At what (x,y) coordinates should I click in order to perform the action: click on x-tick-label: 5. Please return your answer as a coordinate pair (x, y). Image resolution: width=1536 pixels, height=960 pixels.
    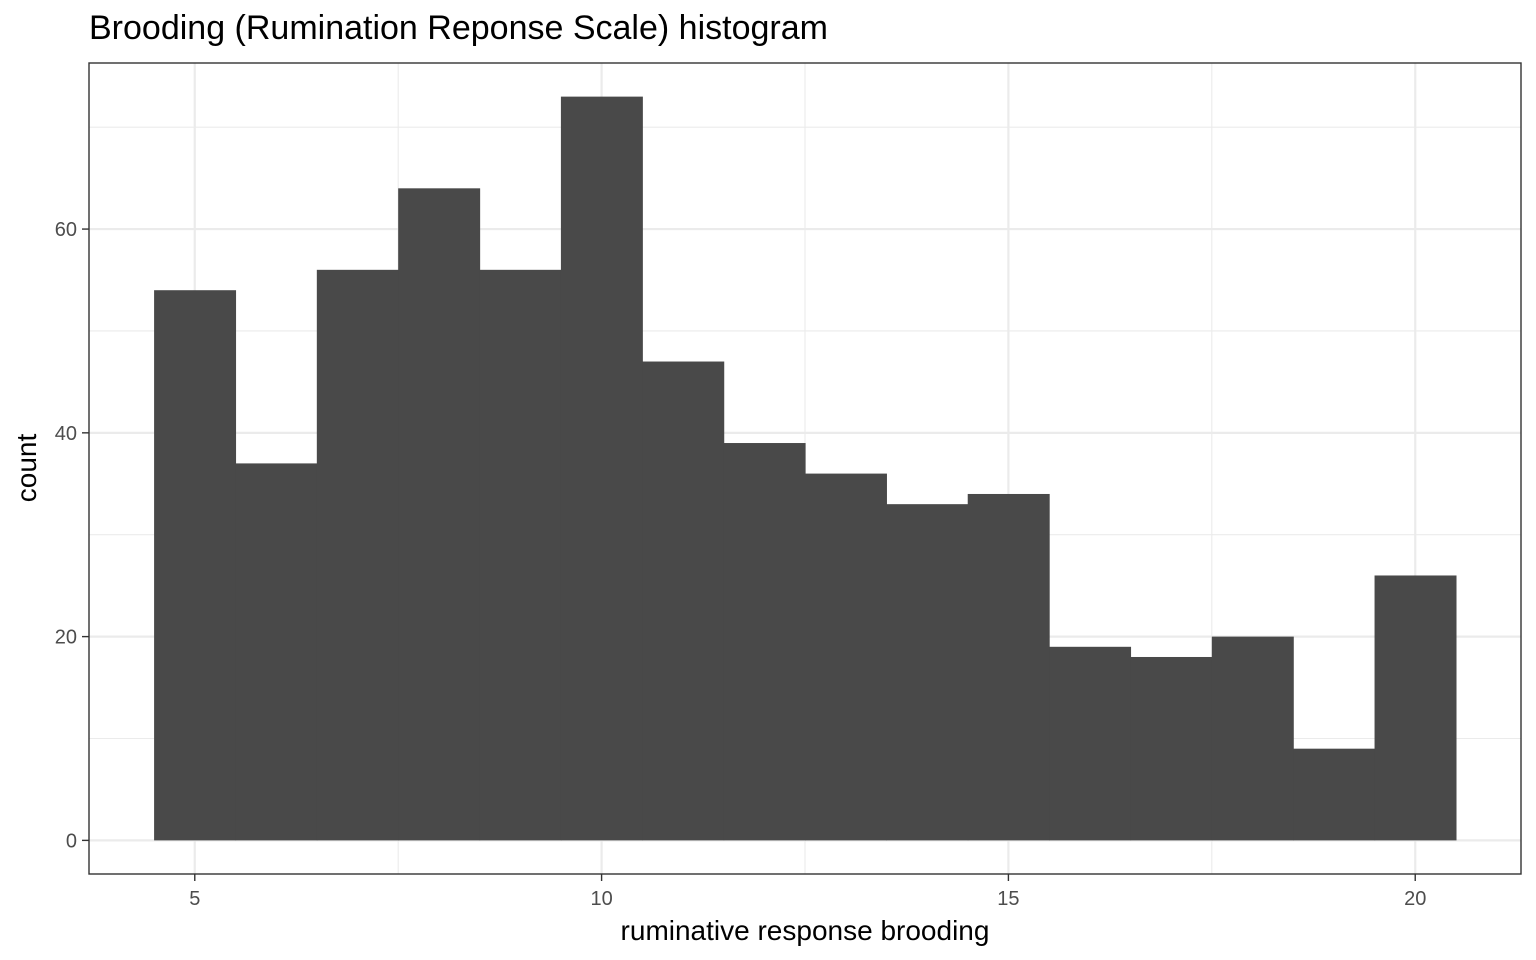
    Looking at the image, I should click on (194, 899).